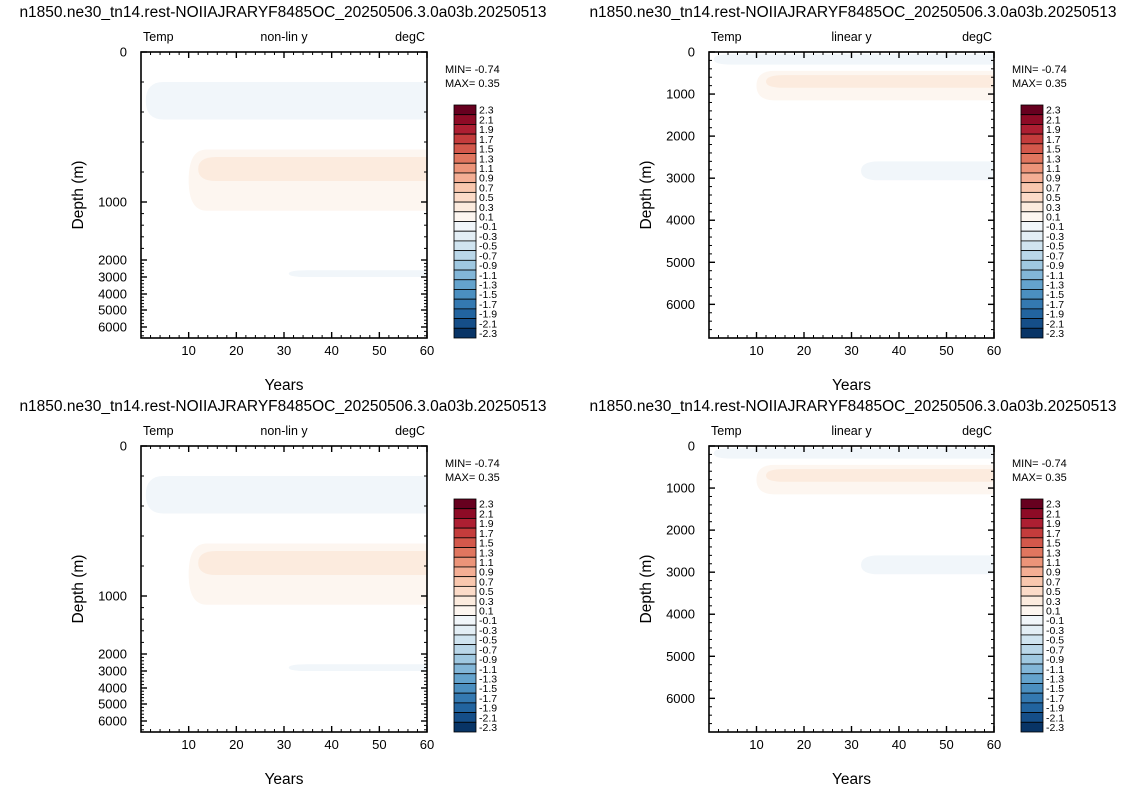 This screenshot has height=789, width=1135. I want to click on x-tick-label: 60, so click(994, 744).